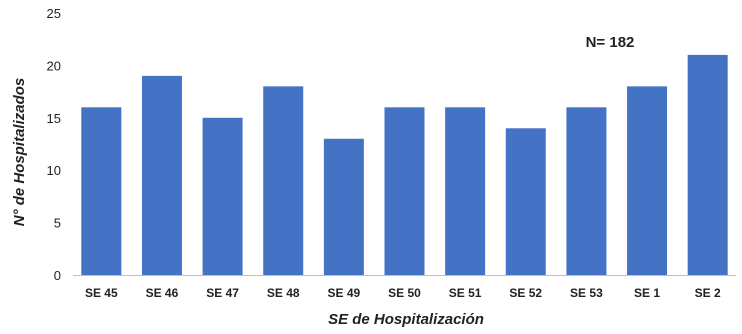 This screenshot has width=742, height=334. Describe the element at coordinates (586, 293) in the screenshot. I see `x-tick-label: SE 53` at that location.